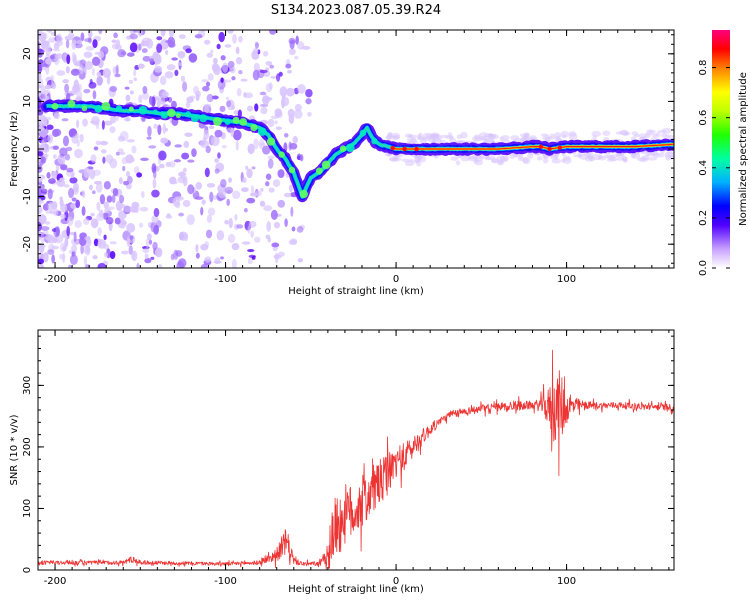 This screenshot has width=750, height=600. Describe the element at coordinates (55, 279) in the screenshot. I see `x-tick-label: -200` at that location.